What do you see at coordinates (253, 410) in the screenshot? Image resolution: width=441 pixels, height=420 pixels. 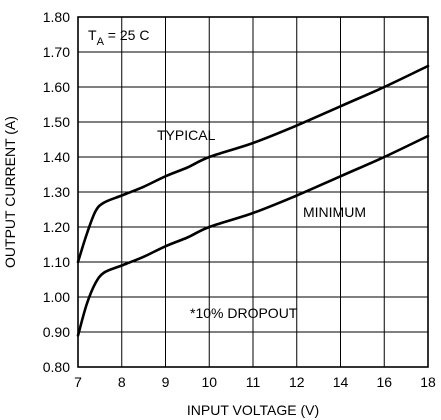 I see `x-axis-title: INPUT VOLTAGE (V)` at bounding box center [253, 410].